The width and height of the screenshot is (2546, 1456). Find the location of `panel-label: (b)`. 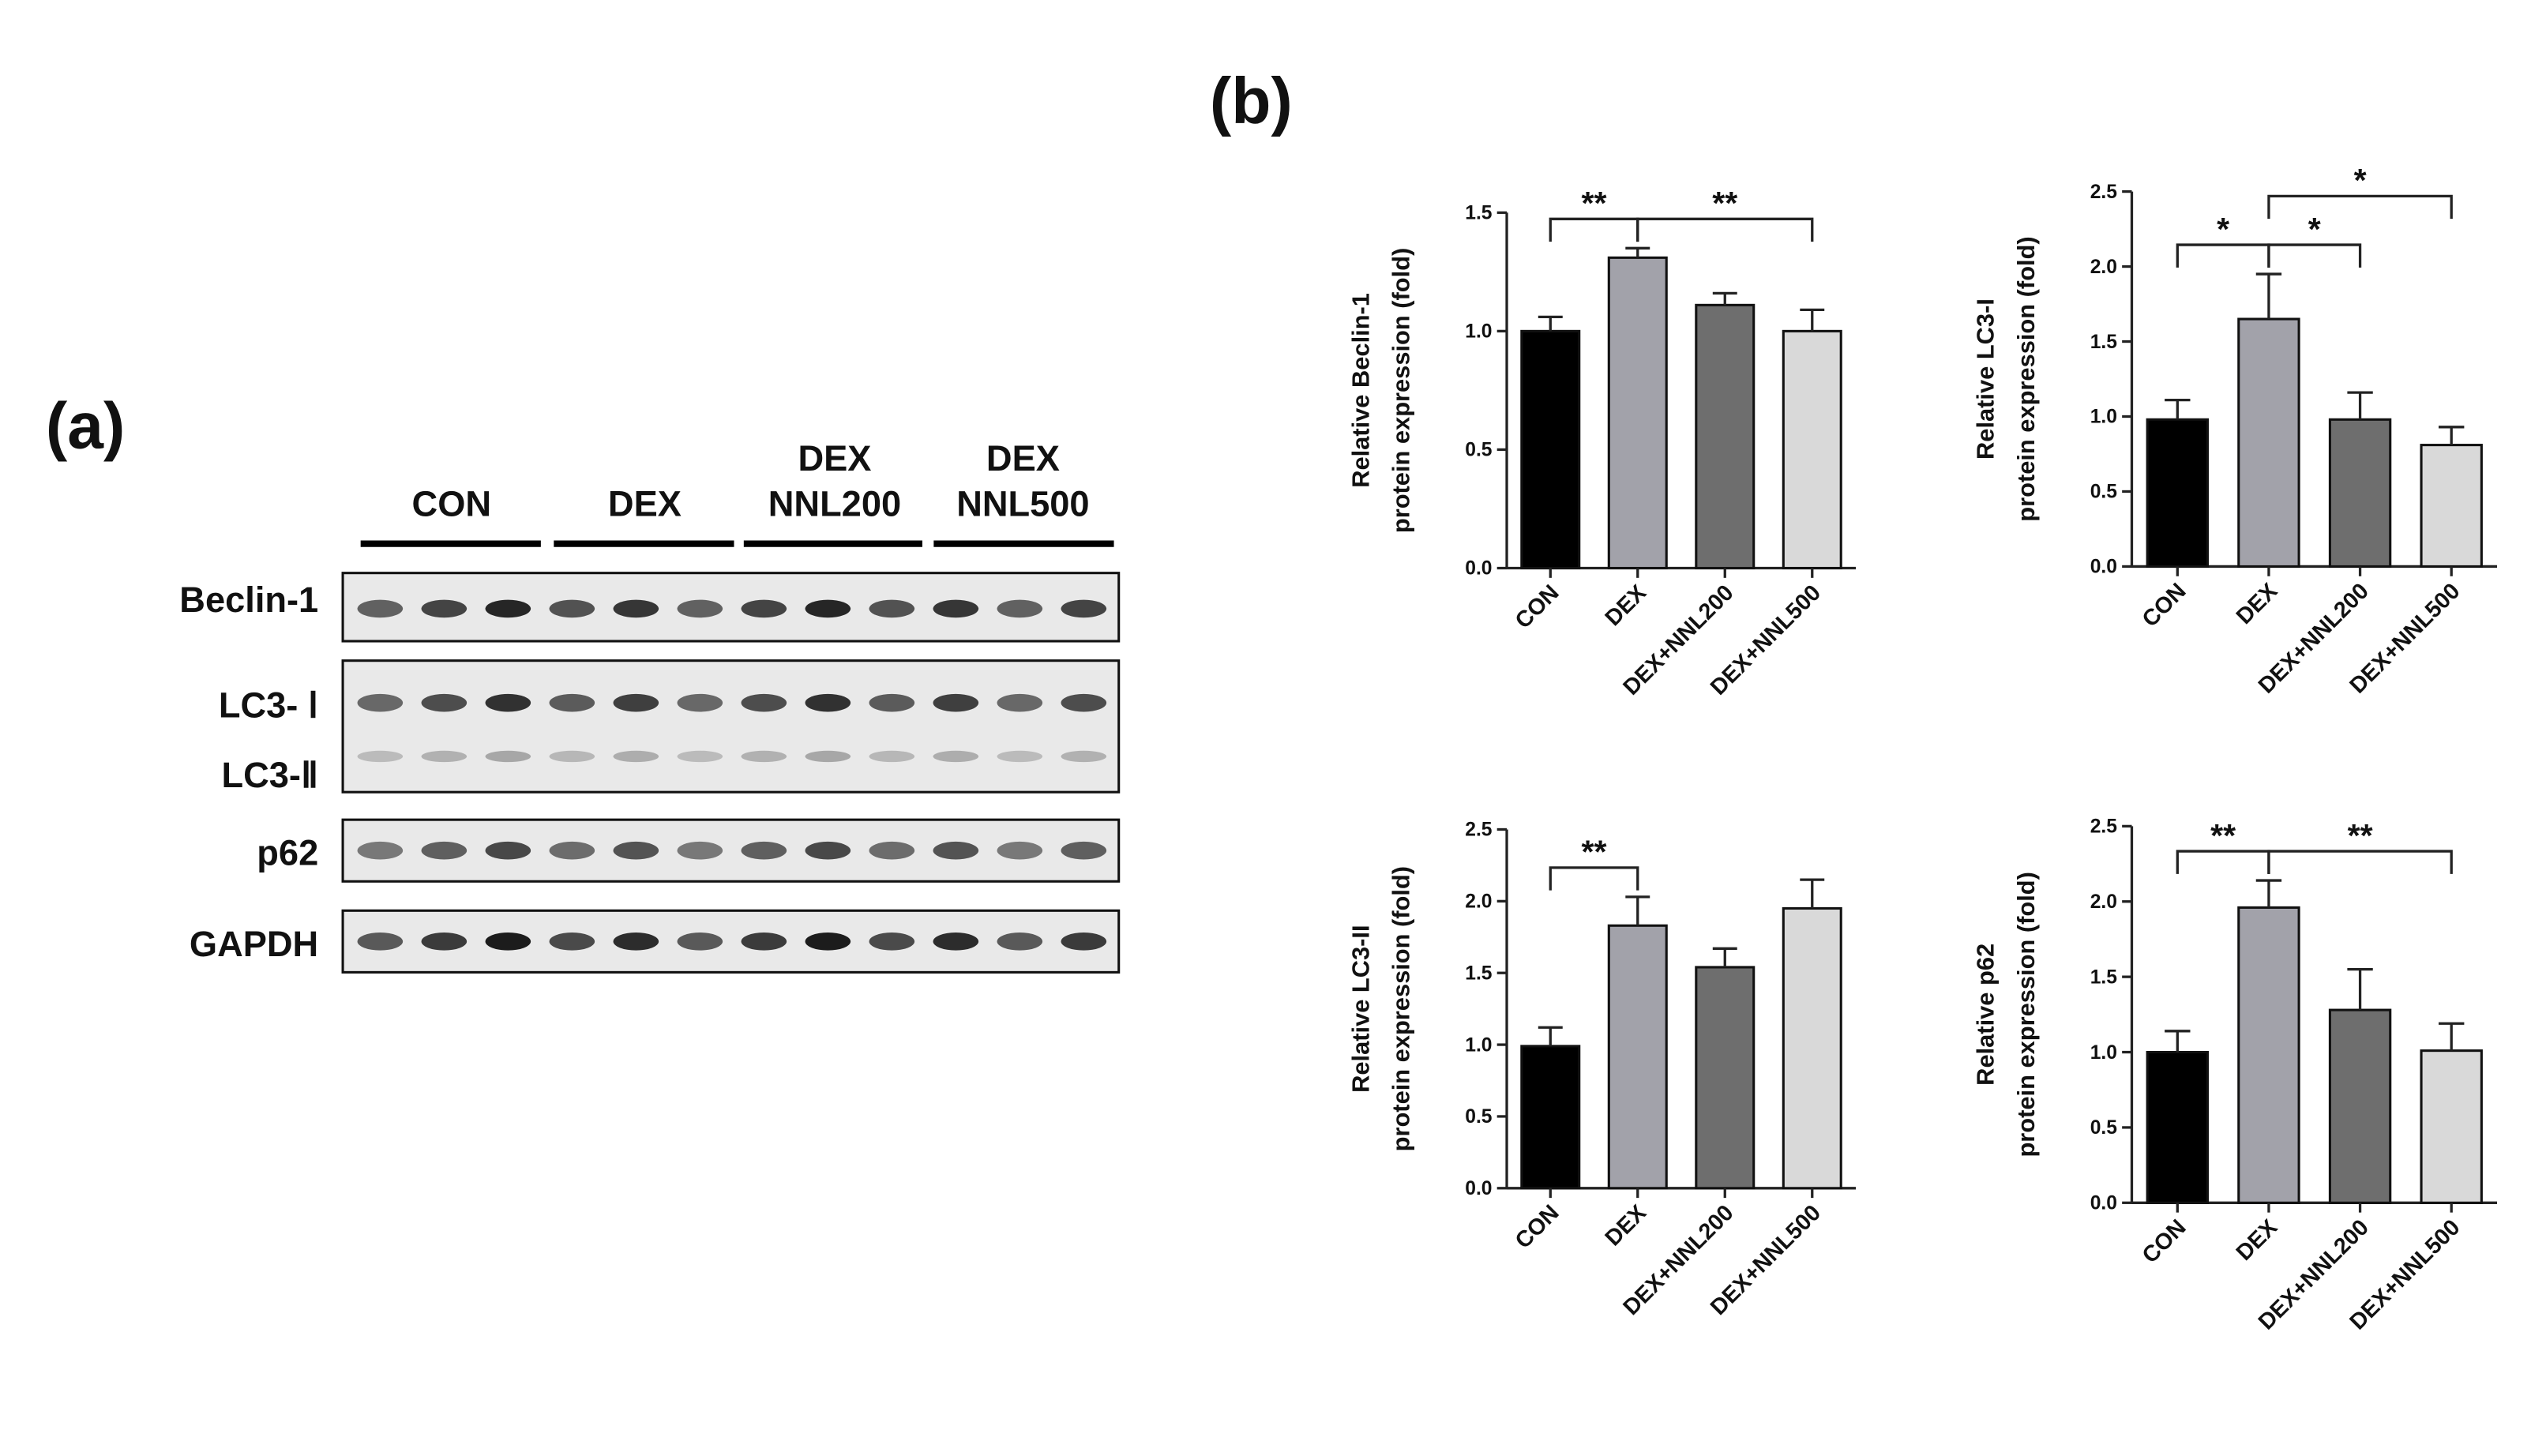

panel-label: (b) is located at coordinates (1251, 101).